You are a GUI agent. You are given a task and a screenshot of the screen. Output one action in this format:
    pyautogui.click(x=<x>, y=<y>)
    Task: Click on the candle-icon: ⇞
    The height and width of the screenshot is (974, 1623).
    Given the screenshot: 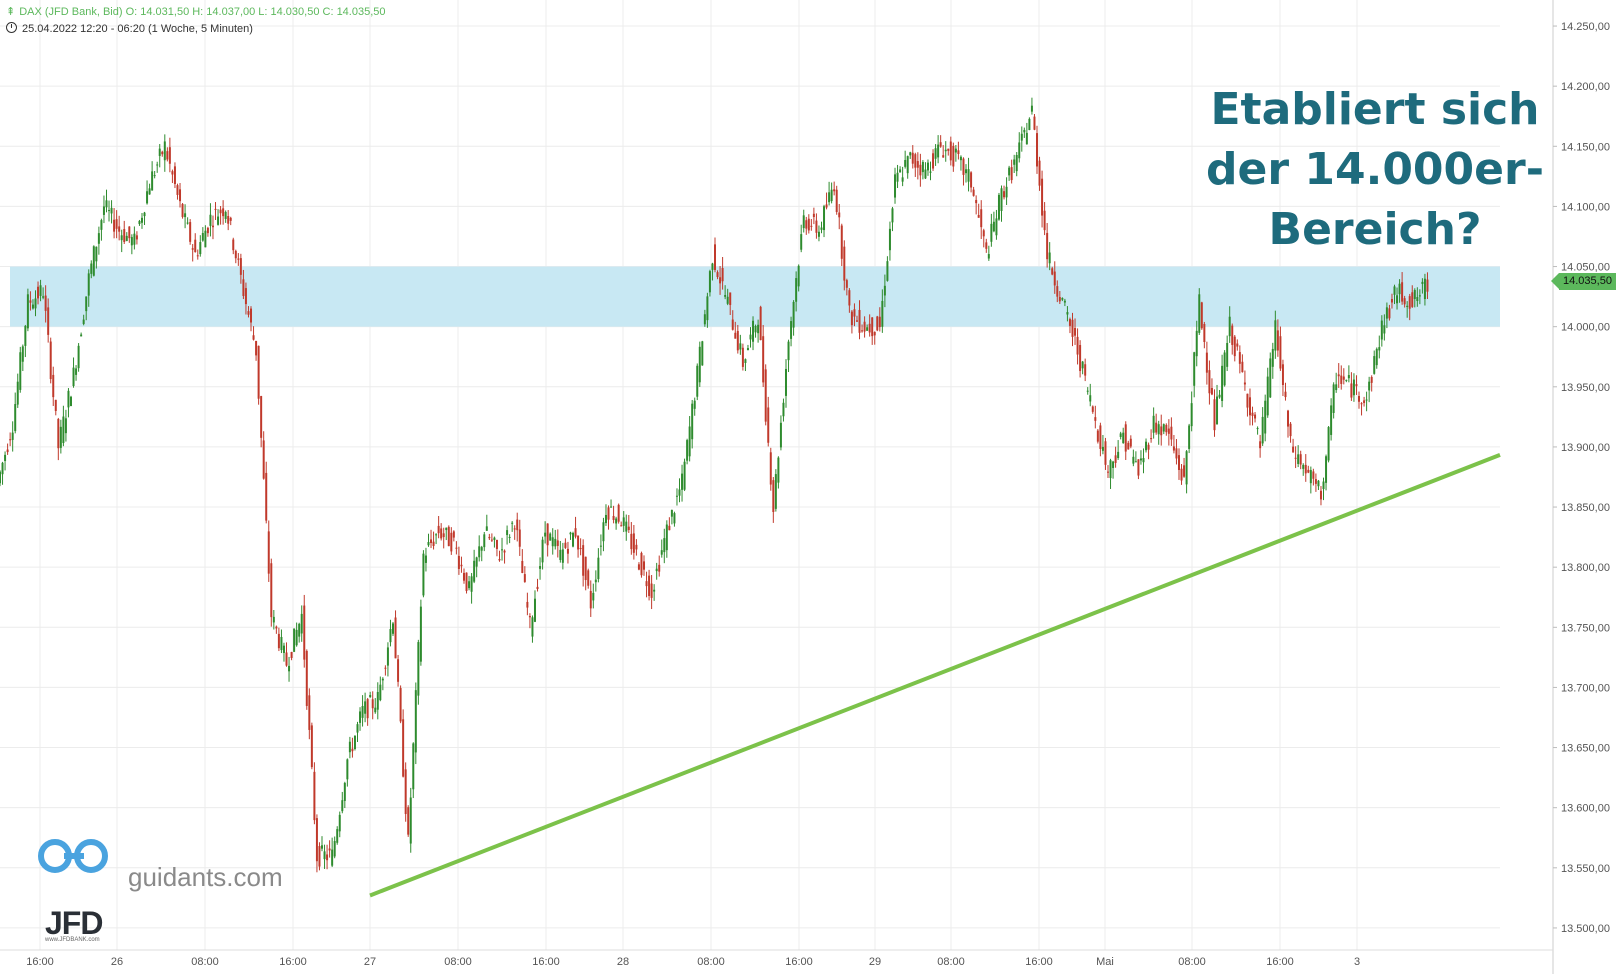 What is the action you would take?
    pyautogui.click(x=11, y=12)
    